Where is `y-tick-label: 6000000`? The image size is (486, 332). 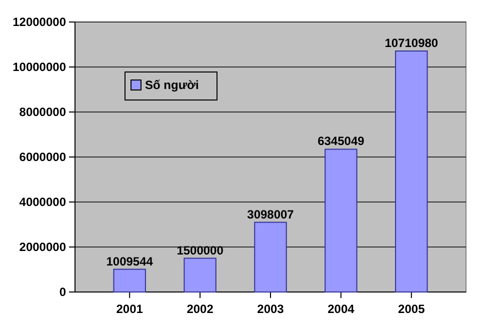
y-tick-label: 6000000 is located at coordinates (42, 157).